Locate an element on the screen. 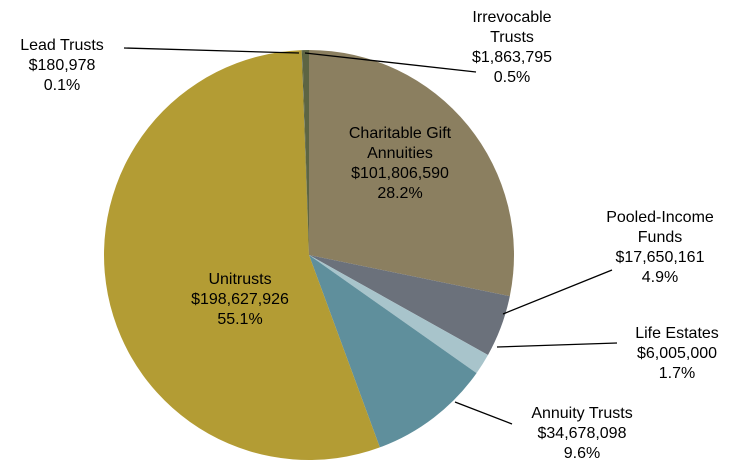  category-name: Irrevocable Trusts is located at coordinates (512, 27).